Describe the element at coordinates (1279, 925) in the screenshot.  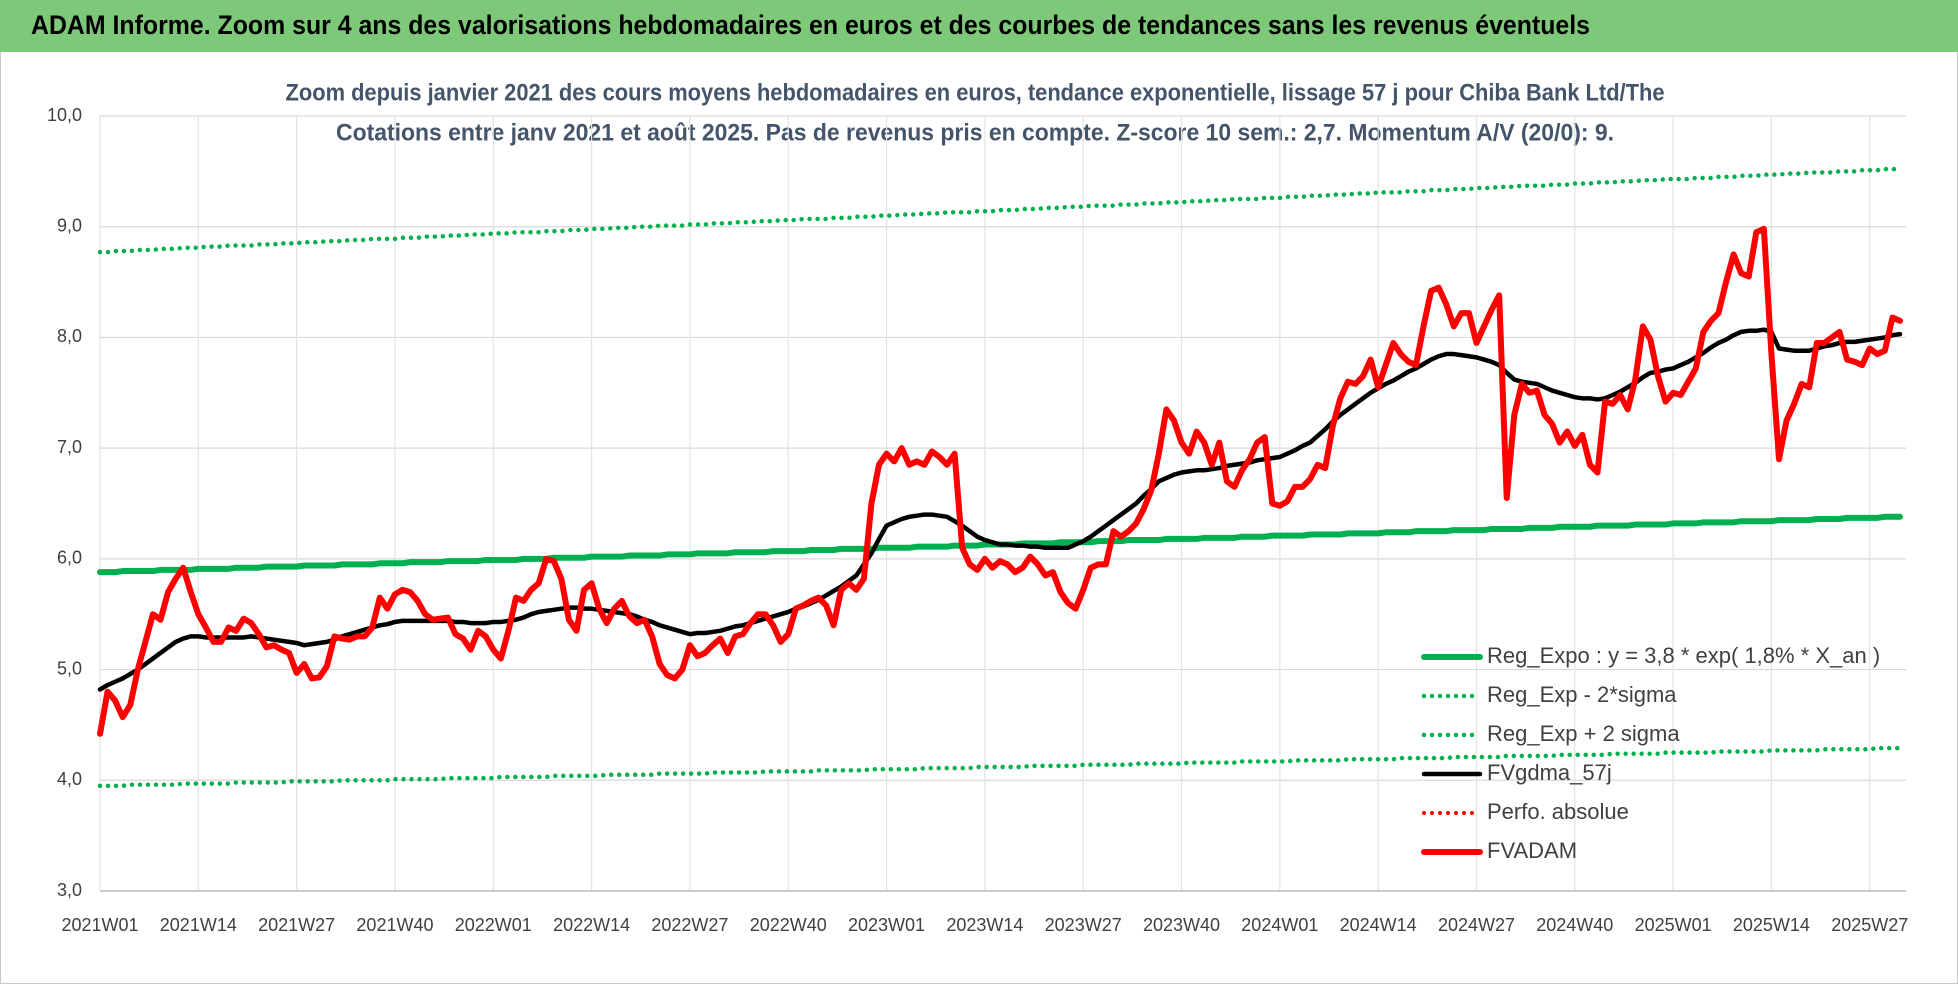
I see `x-tick-label: 2024W01` at that location.